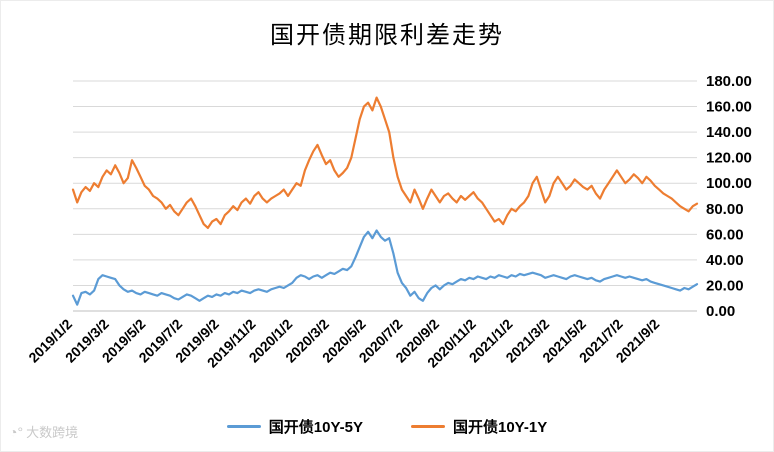 This screenshot has height=452, width=774. I want to click on legend-item-10y-5y: 国开债10Y-5Y, so click(294, 426).